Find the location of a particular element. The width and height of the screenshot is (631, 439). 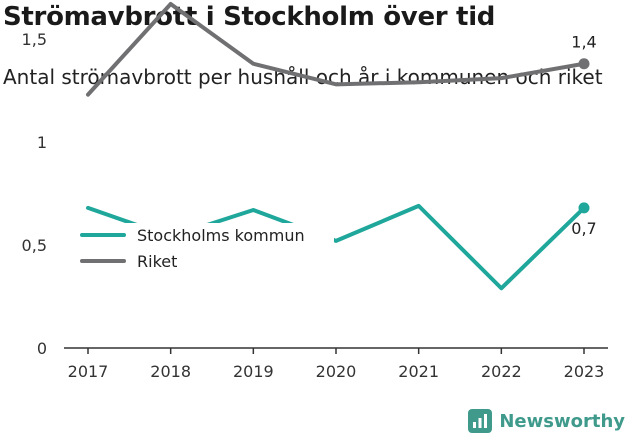

brand-name: Newsworthy is located at coordinates (562, 421).